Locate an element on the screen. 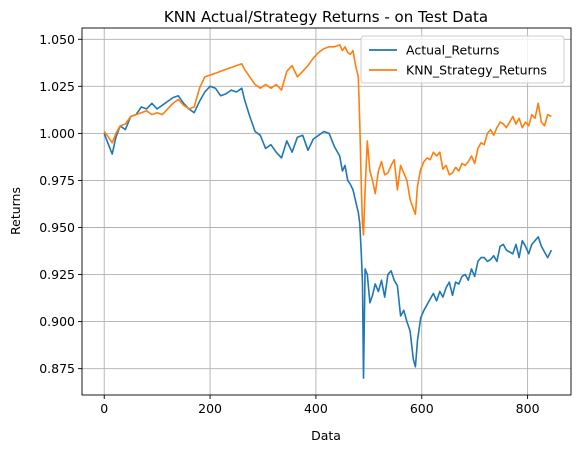 The image size is (584, 452). x-axis-label: Data is located at coordinates (326, 435).